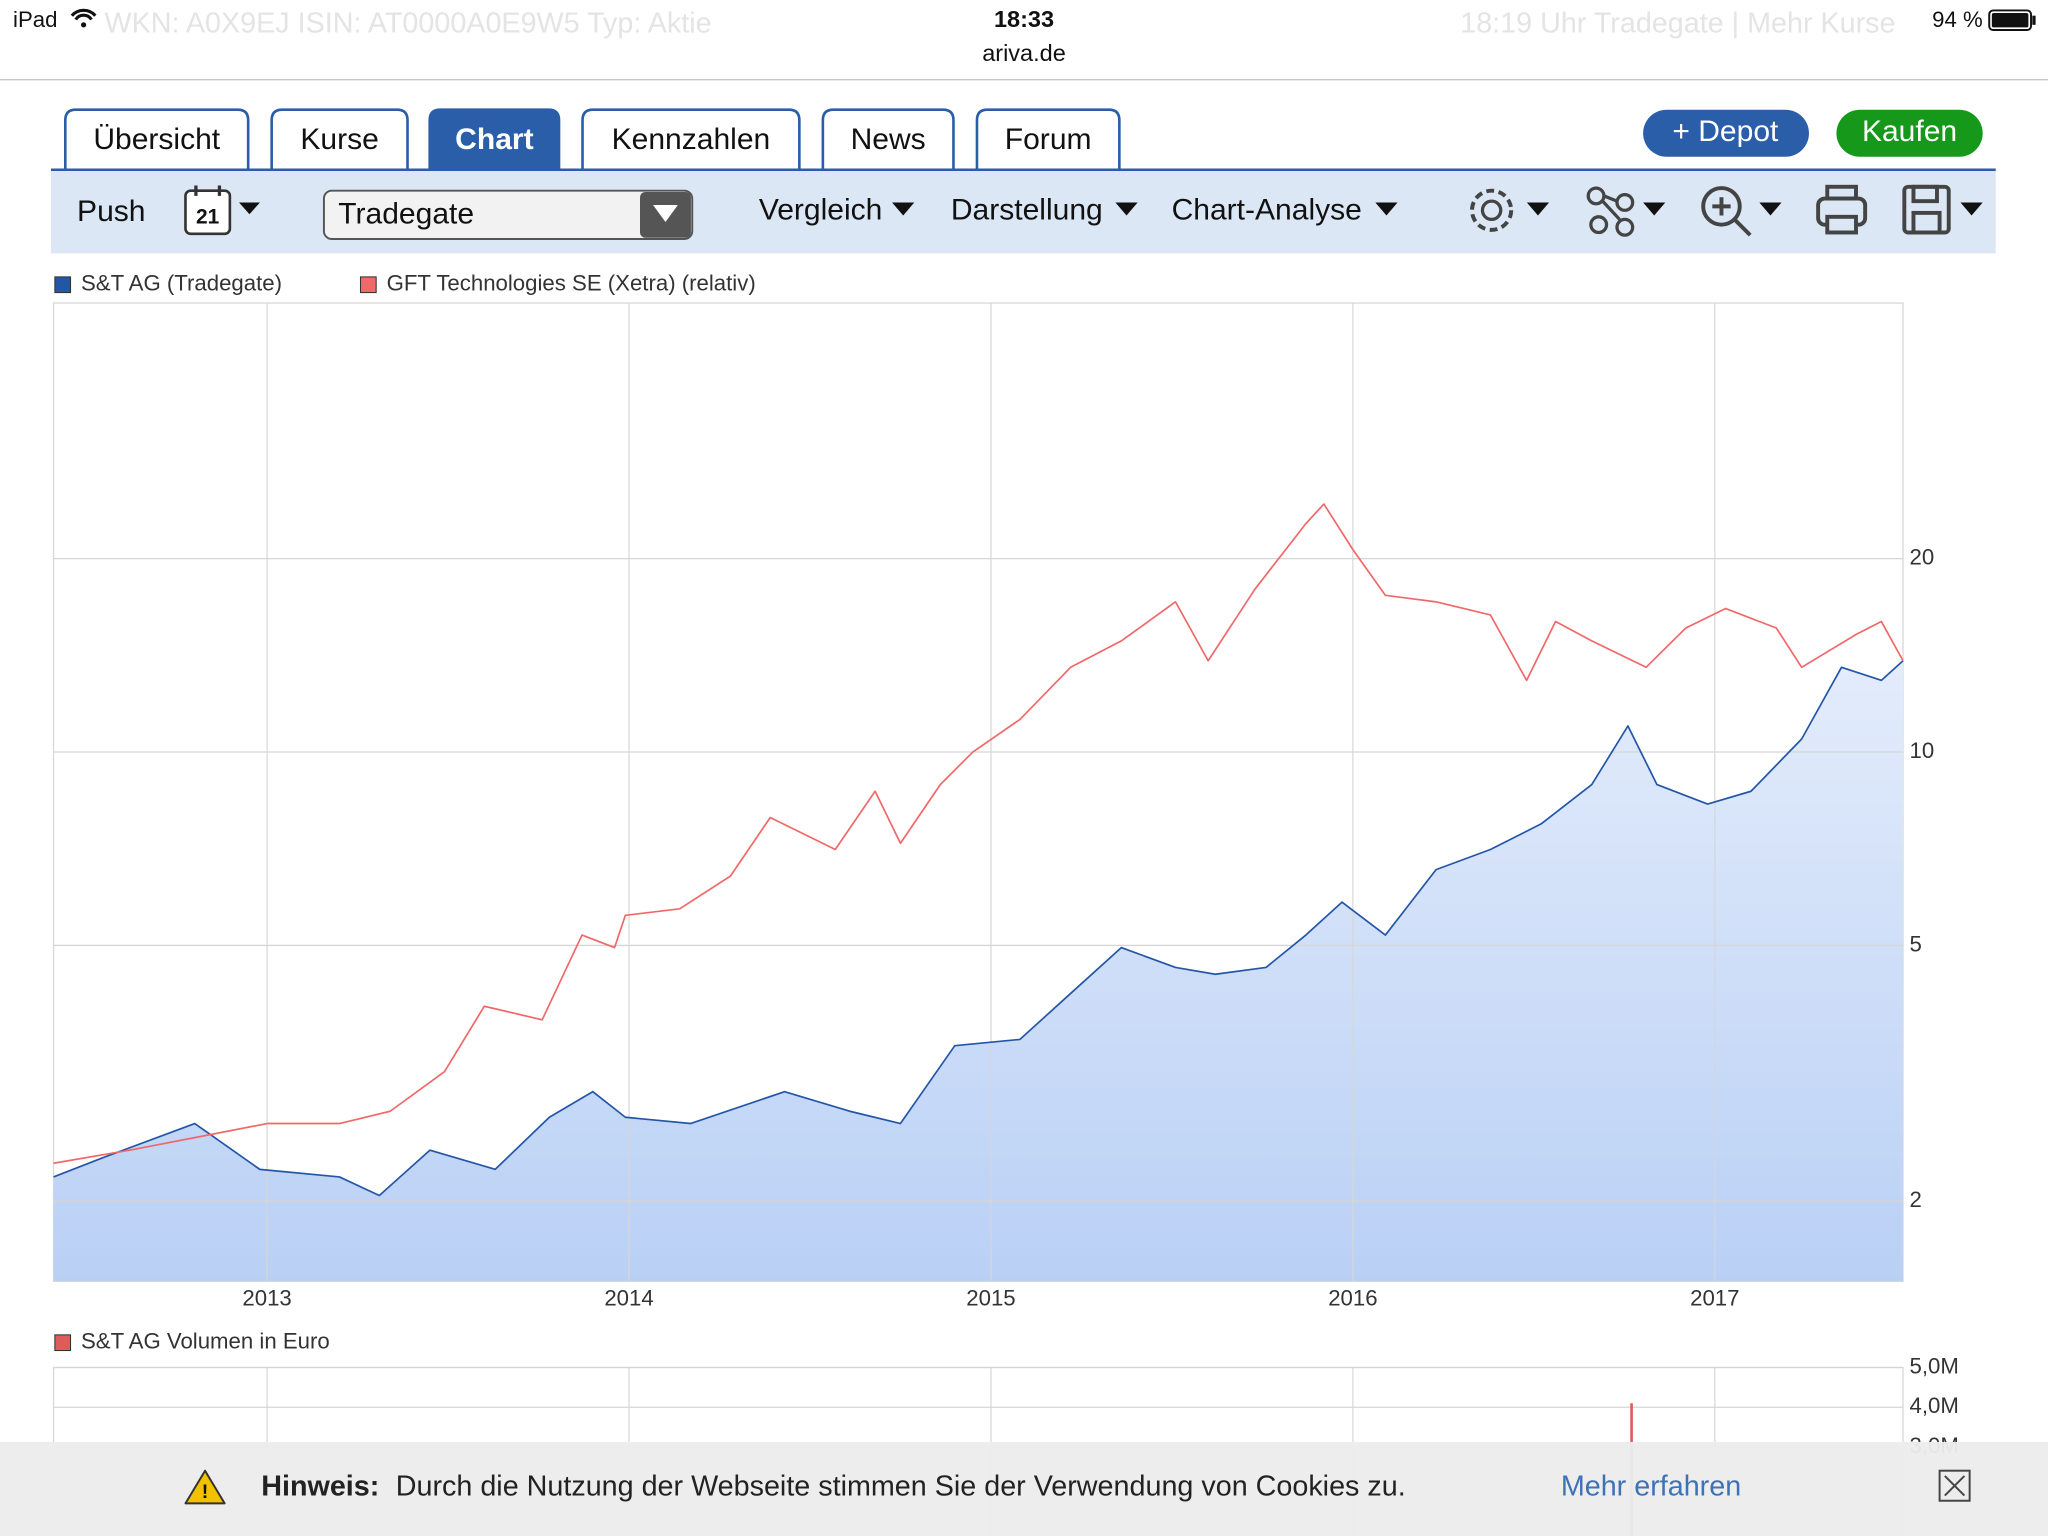 The height and width of the screenshot is (1536, 2048). I want to click on x-tick-label: 2015, so click(990, 1297).